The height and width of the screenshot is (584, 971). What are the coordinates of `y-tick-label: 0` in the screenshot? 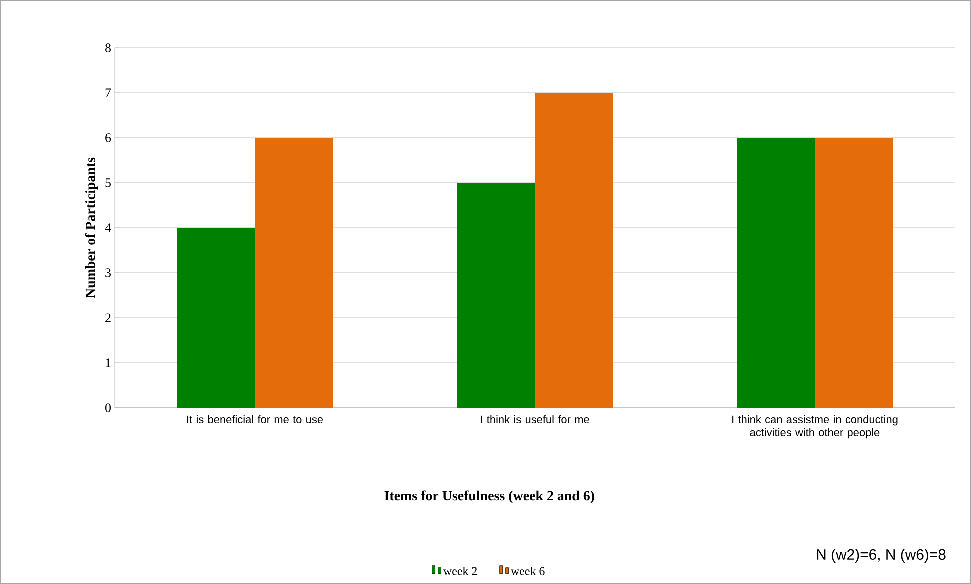 It's located at (108, 408).